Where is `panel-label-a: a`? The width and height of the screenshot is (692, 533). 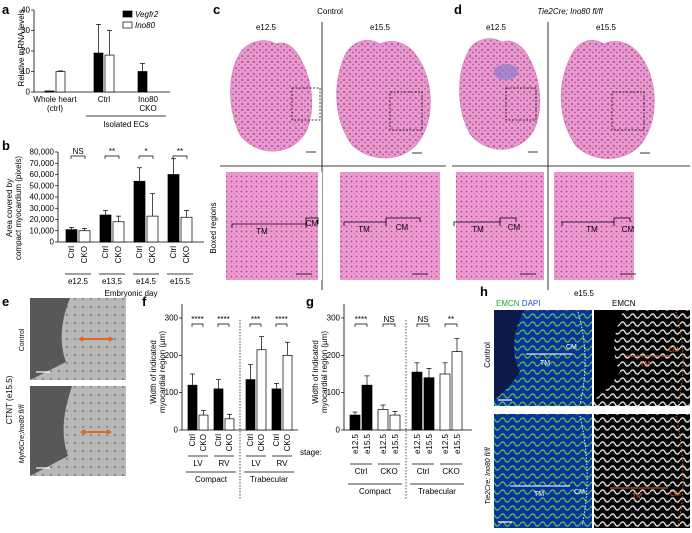 panel-label-a: a is located at coordinates (6, 9).